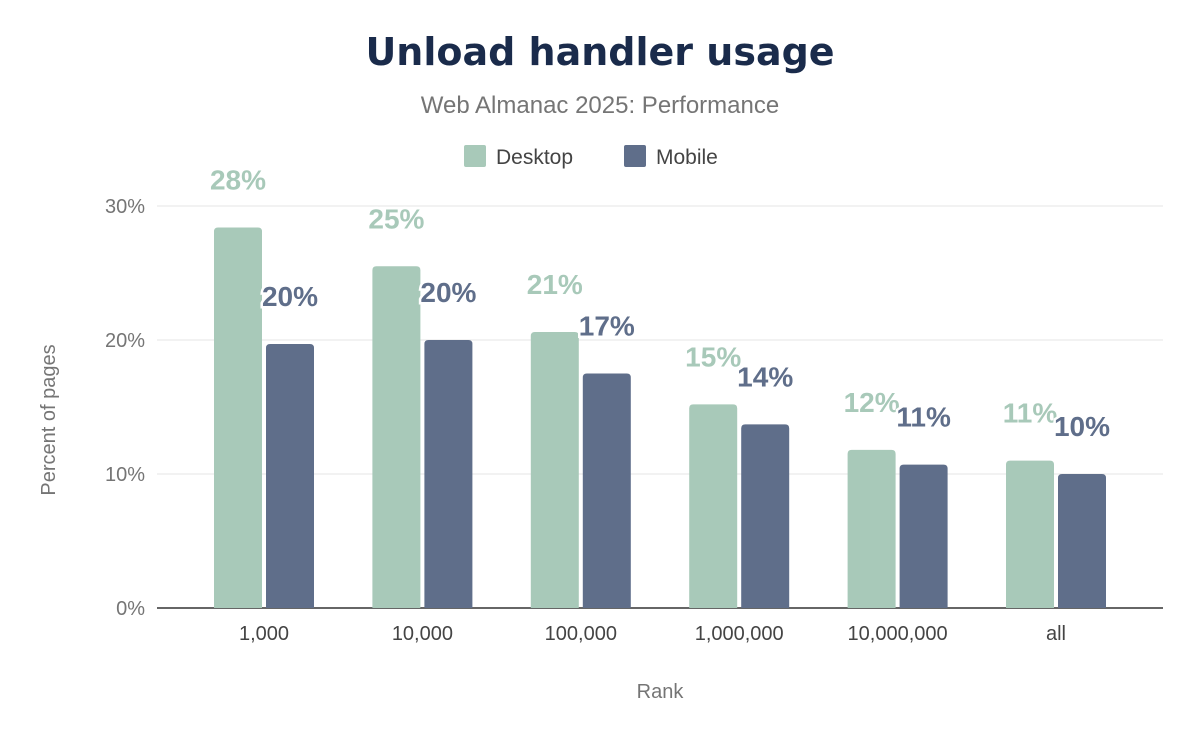  I want to click on legend-swatch-desktop, so click(475, 156).